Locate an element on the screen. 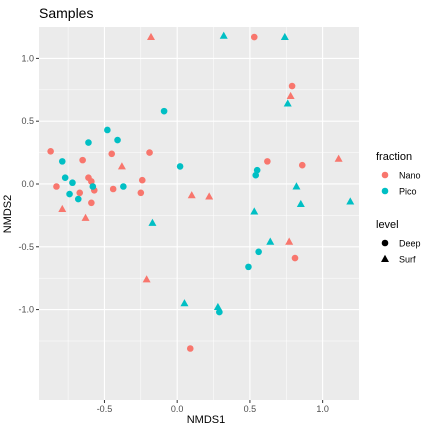  x-axis-ticks: -0.5 0.0 0.5 1.0 is located at coordinates (213, 407).